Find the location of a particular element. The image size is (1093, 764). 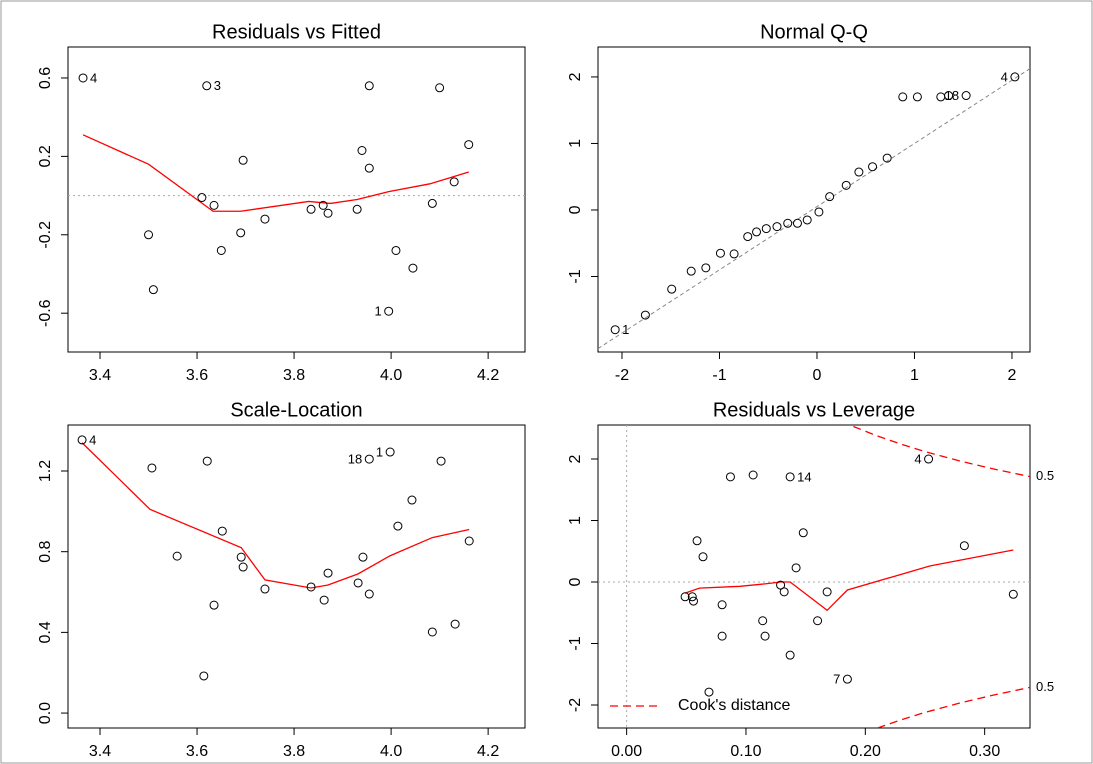

cooks-level-label: 0.5 is located at coordinates (1045, 475).